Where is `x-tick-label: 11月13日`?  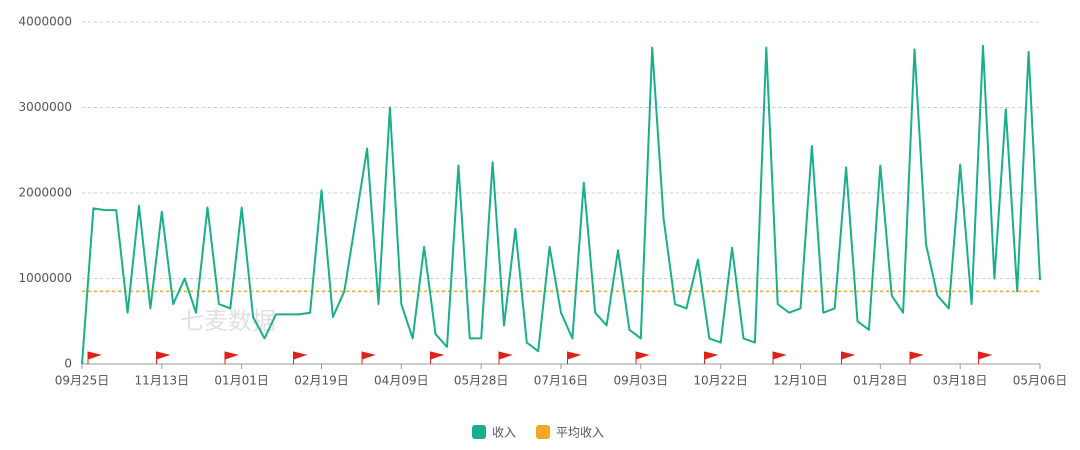
x-tick-label: 11月13日 is located at coordinates (162, 381).